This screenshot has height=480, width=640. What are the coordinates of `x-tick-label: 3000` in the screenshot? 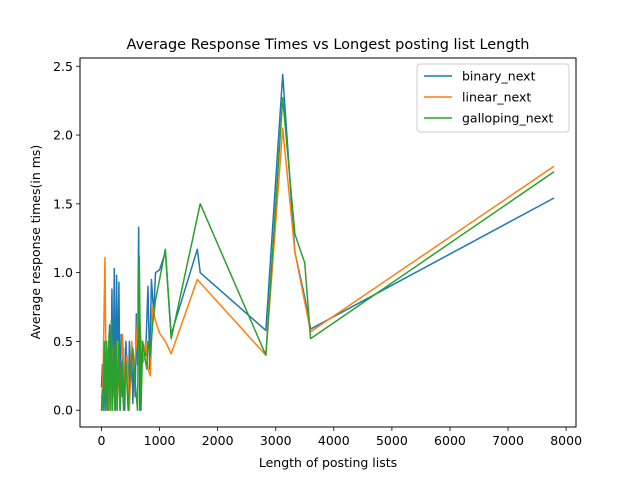 It's located at (276, 440).